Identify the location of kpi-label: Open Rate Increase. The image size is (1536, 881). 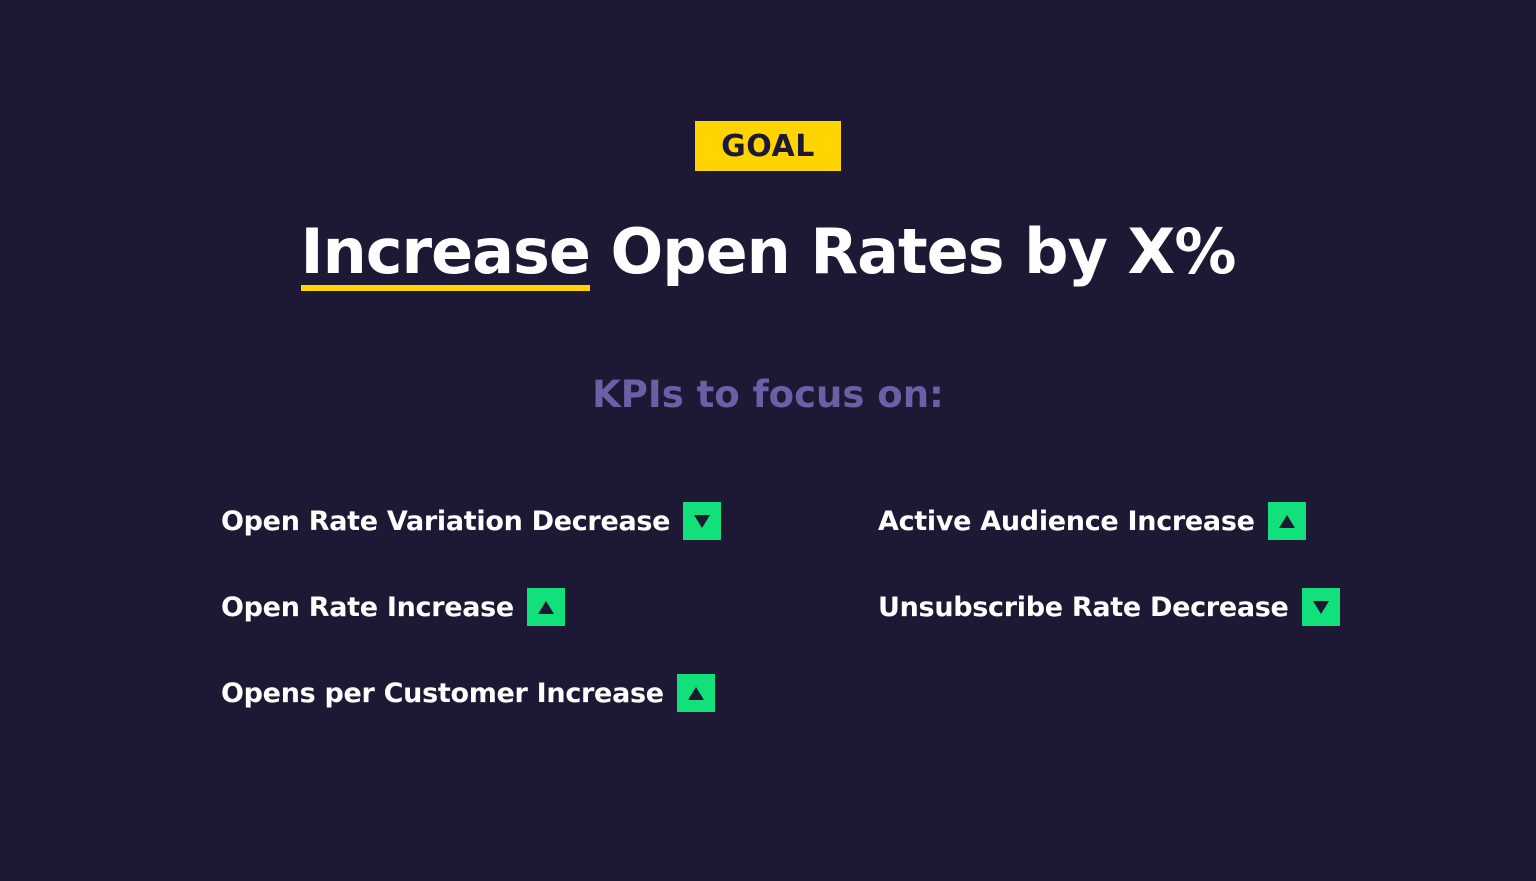
(367, 607).